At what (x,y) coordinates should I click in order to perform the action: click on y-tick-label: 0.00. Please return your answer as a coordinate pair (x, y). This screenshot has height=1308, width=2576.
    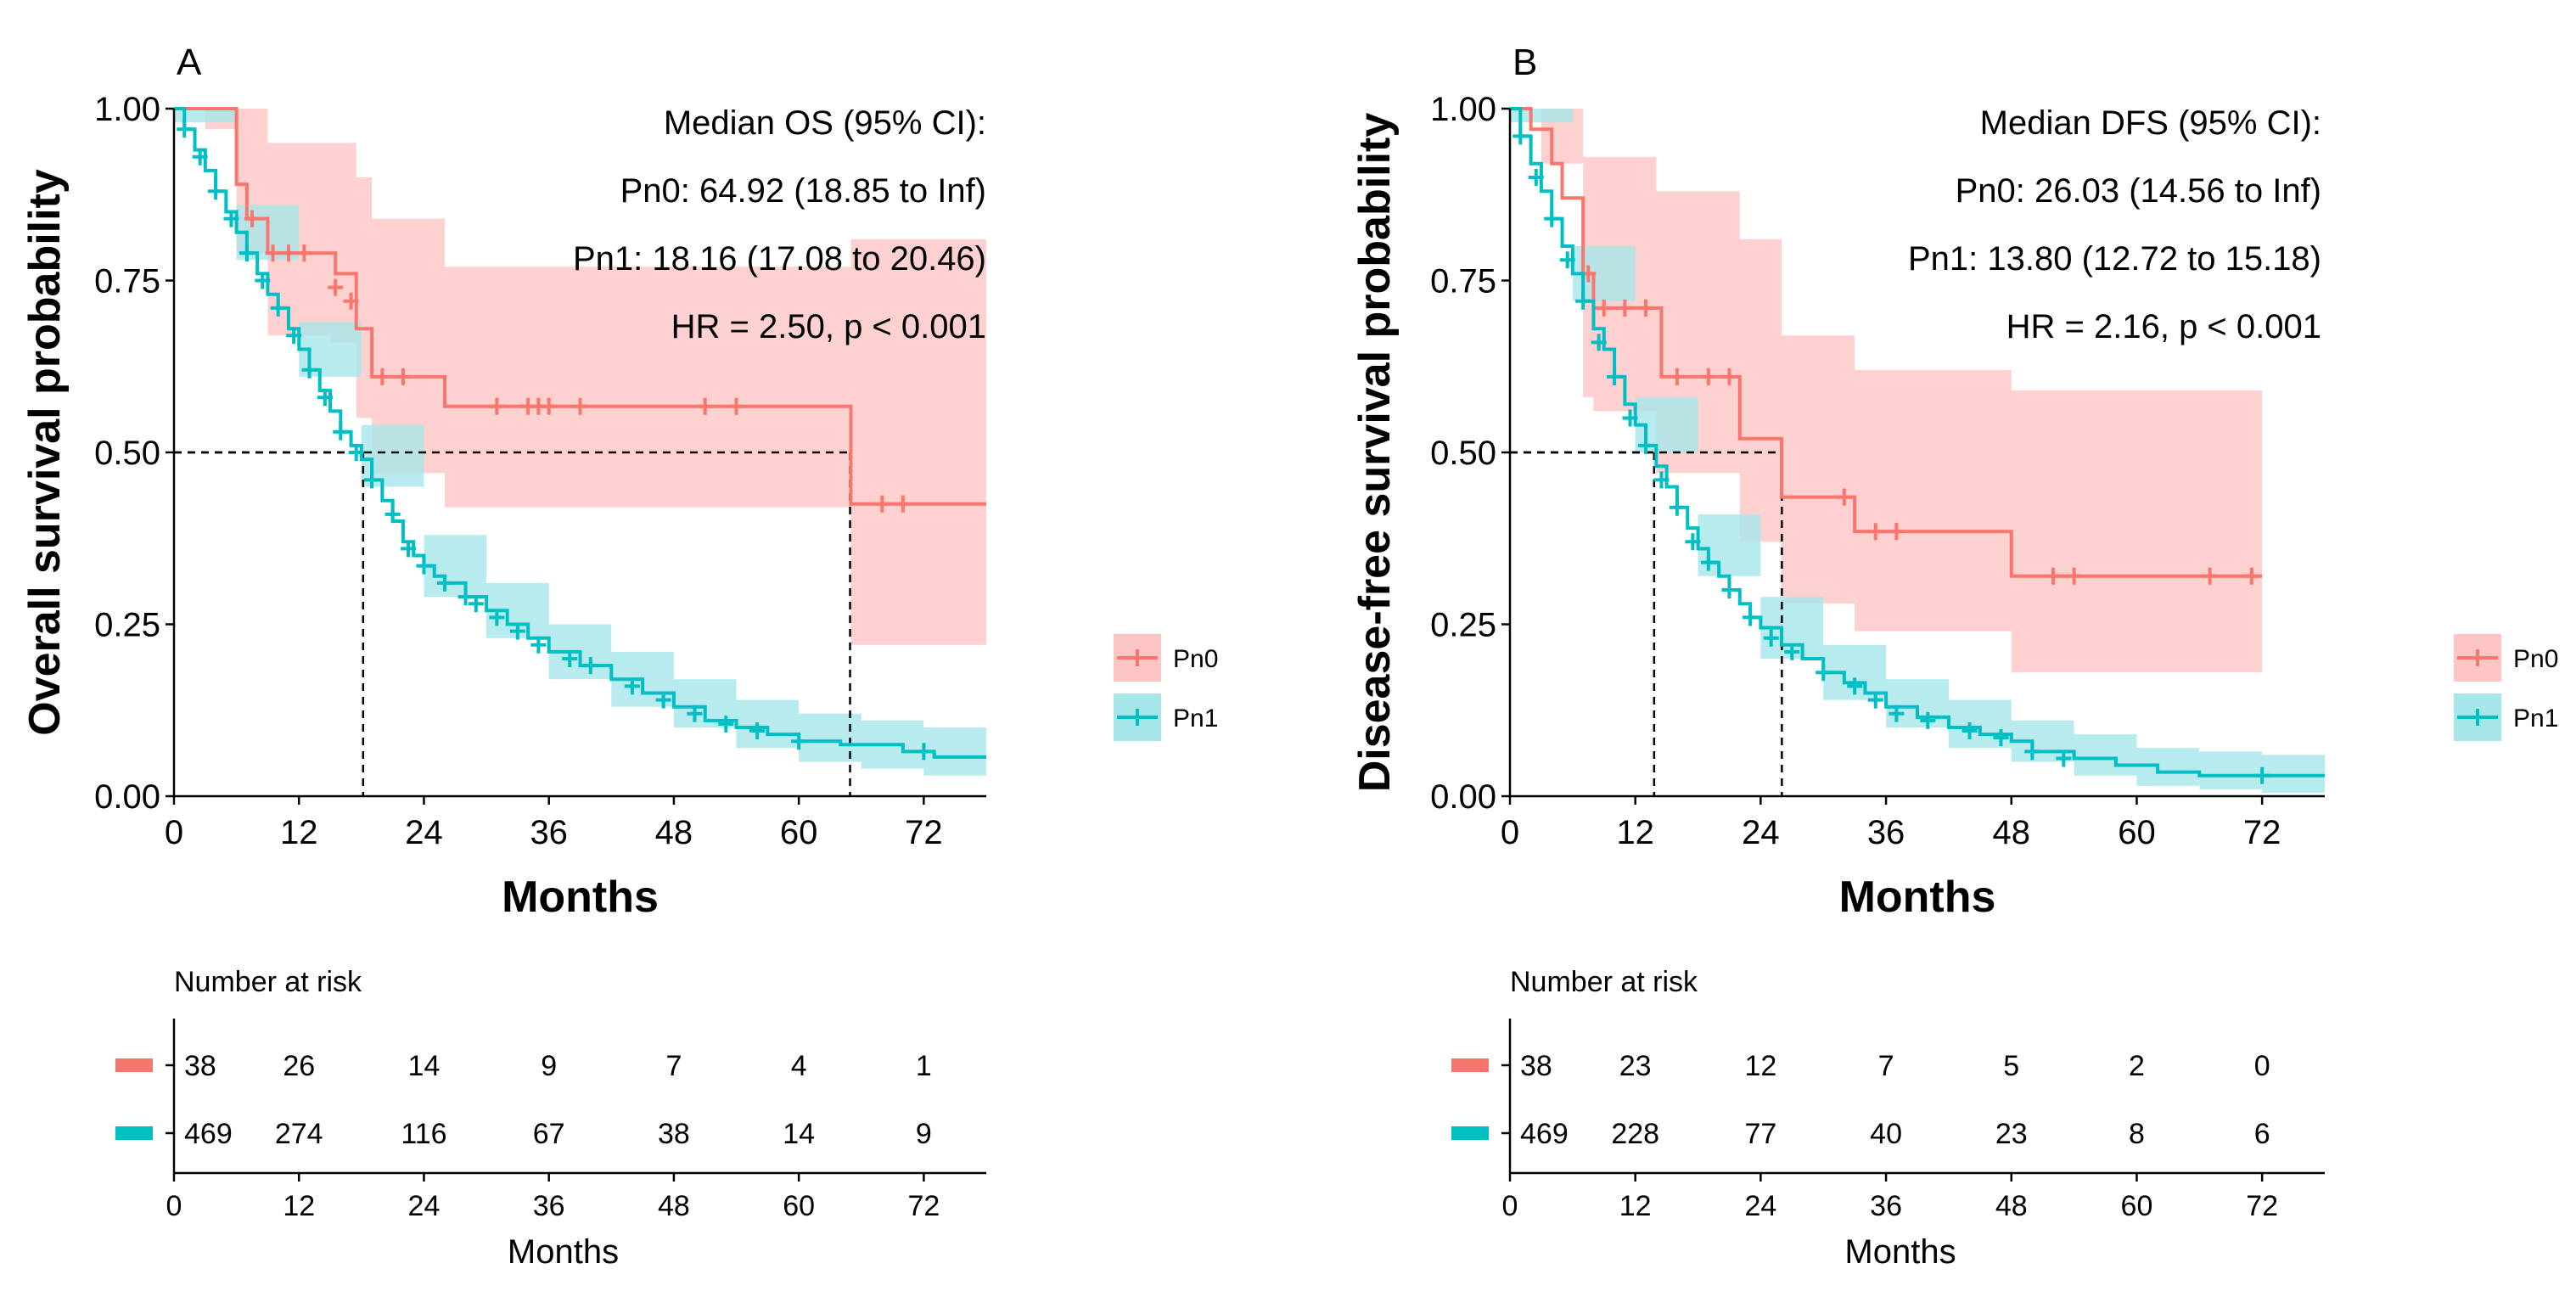
    Looking at the image, I should click on (1463, 797).